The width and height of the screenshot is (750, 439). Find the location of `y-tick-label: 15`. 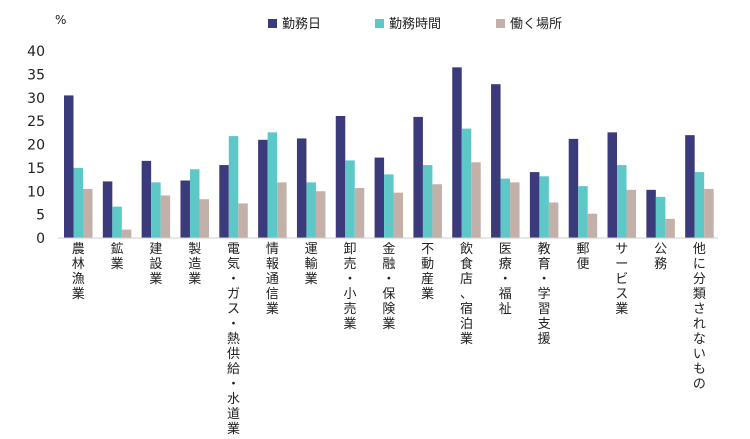

y-tick-label: 15 is located at coordinates (36, 169).